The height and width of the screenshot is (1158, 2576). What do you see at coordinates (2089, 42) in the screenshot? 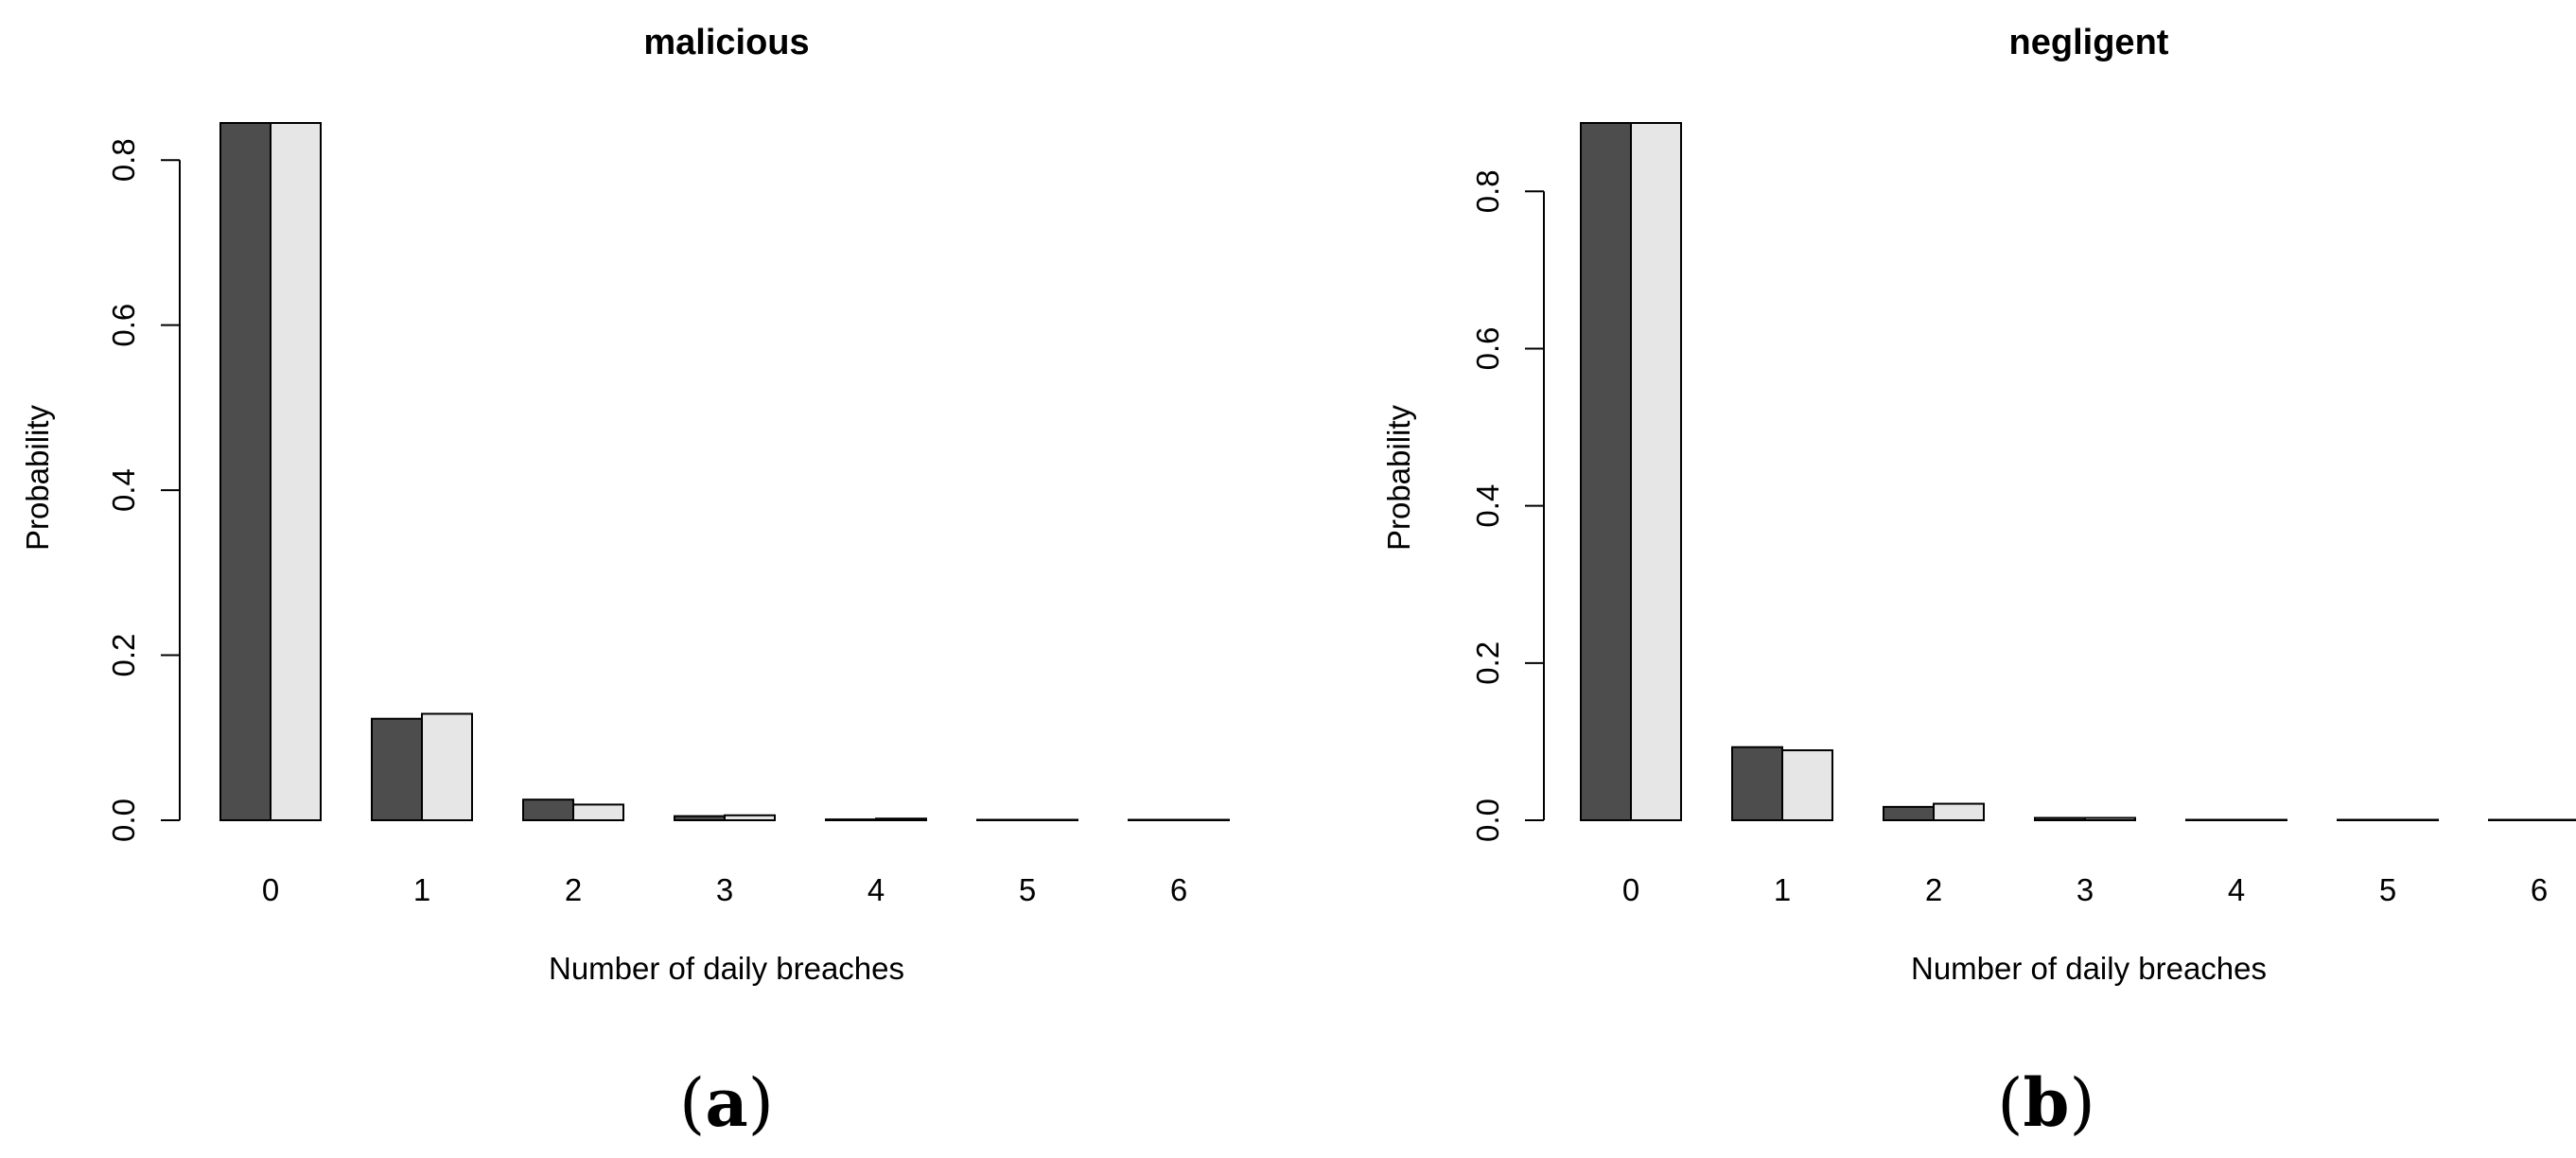
I see `chart-title: negligent` at bounding box center [2089, 42].